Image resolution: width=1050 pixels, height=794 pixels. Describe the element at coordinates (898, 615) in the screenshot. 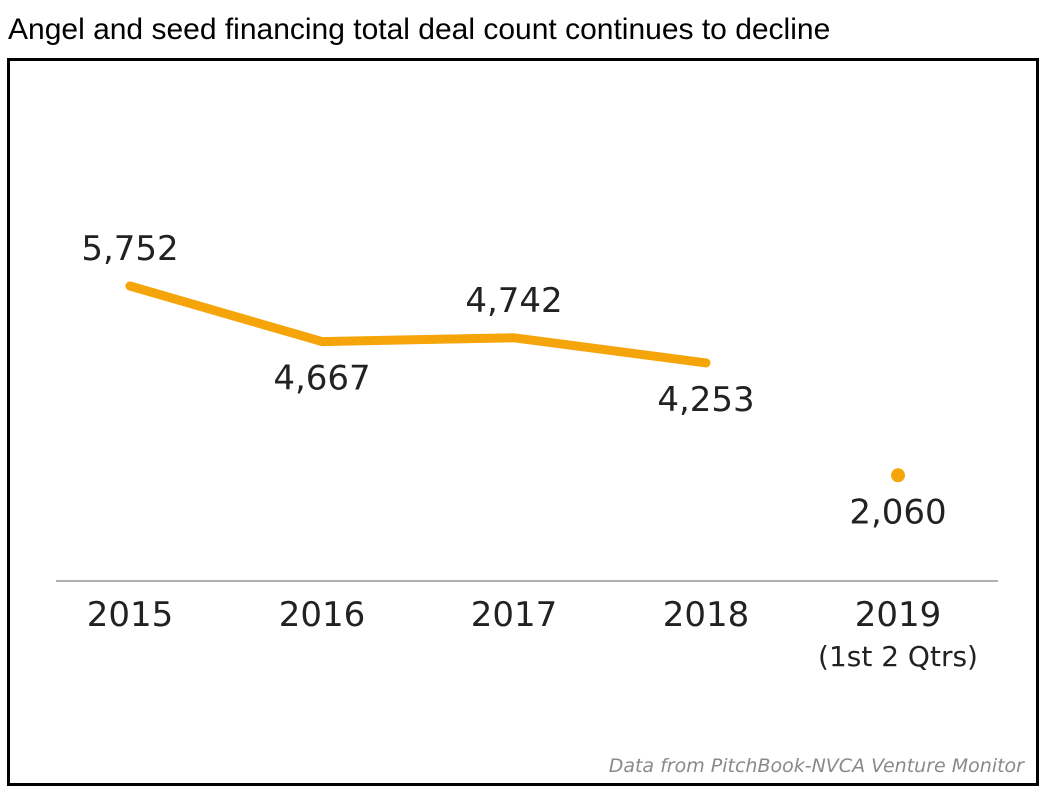

I see `x-tick-label-2019: 2019` at that location.